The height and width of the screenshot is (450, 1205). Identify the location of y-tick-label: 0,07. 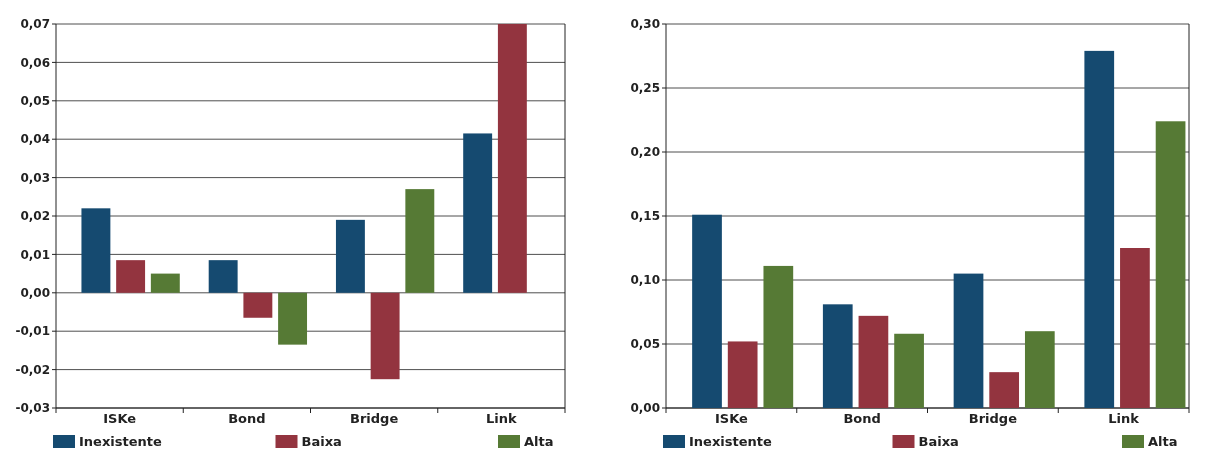
(35, 24).